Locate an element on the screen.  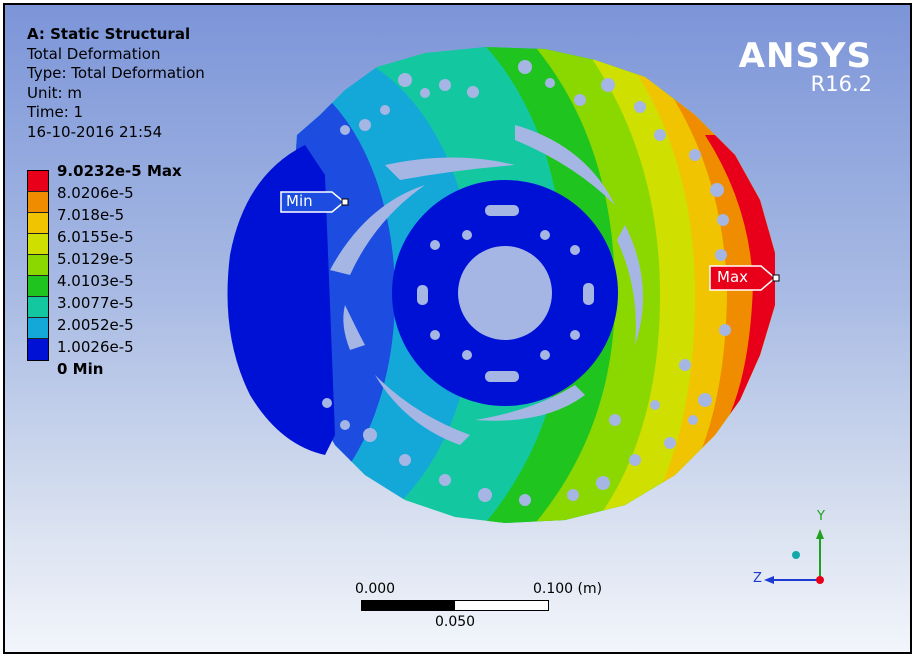
analysis-title: A: Static Structural is located at coordinates (109, 34).